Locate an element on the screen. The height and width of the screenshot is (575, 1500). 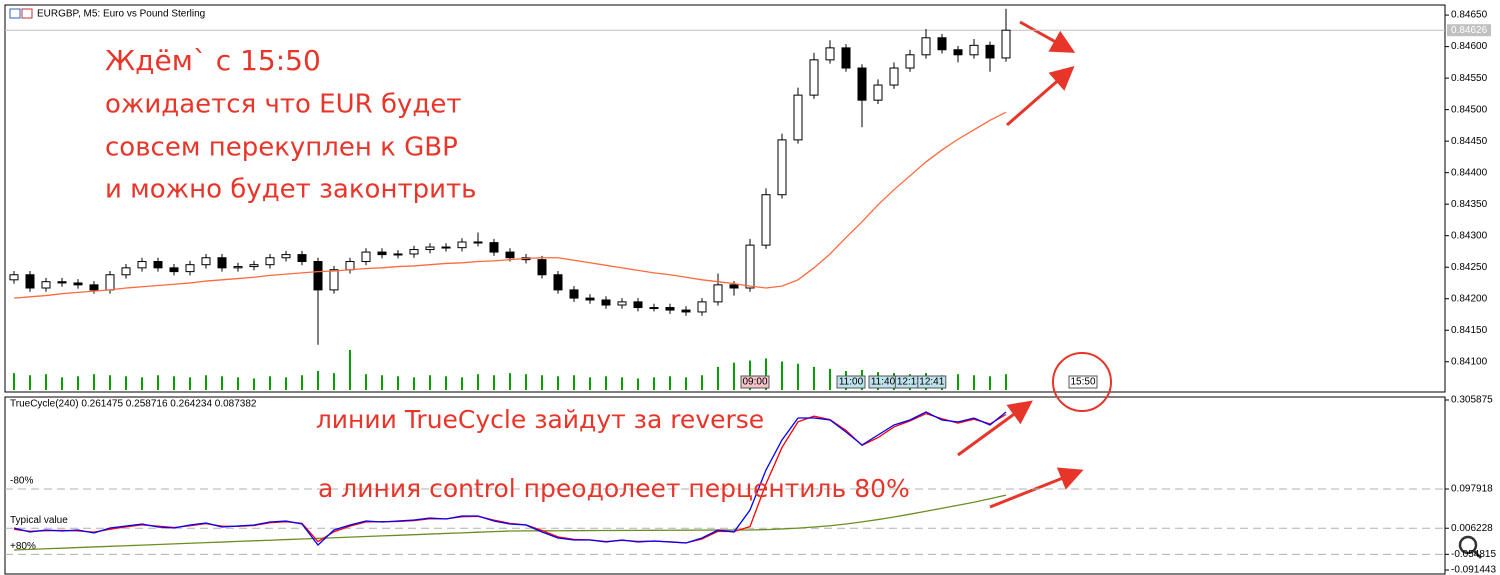
annotation: и можно будет законтрить is located at coordinates (290, 190).